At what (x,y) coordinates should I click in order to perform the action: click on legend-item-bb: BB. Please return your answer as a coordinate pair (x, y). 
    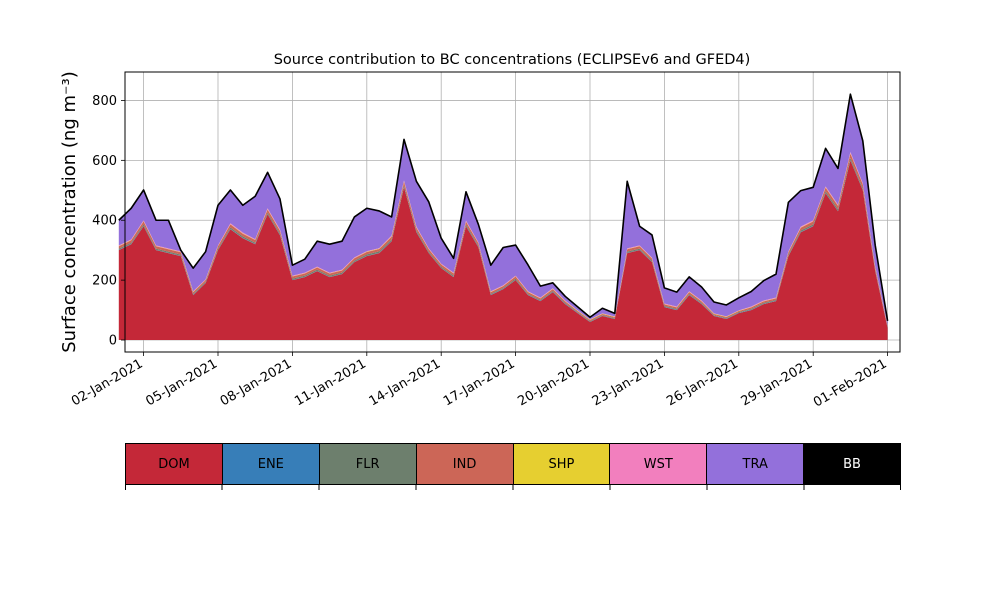
    Looking at the image, I should click on (852, 464).